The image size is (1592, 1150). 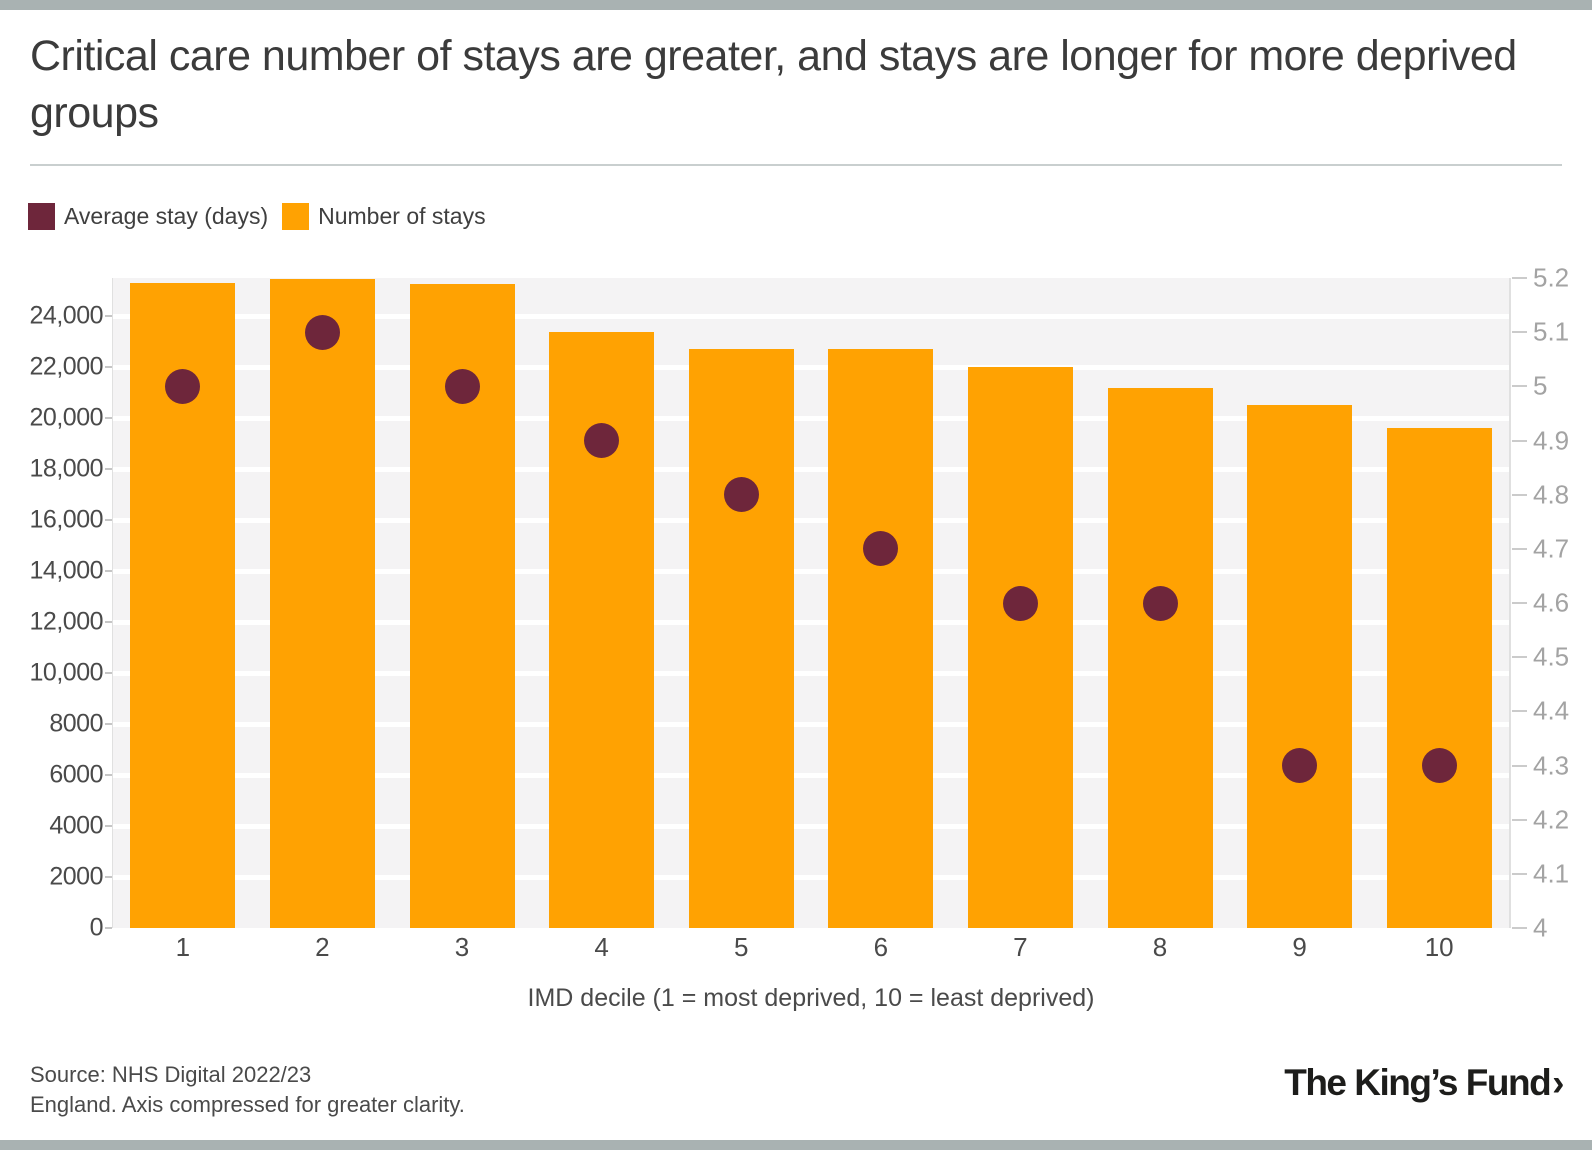 What do you see at coordinates (1551, 548) in the screenshot?
I see `right-tick-label-4.7: 4.7` at bounding box center [1551, 548].